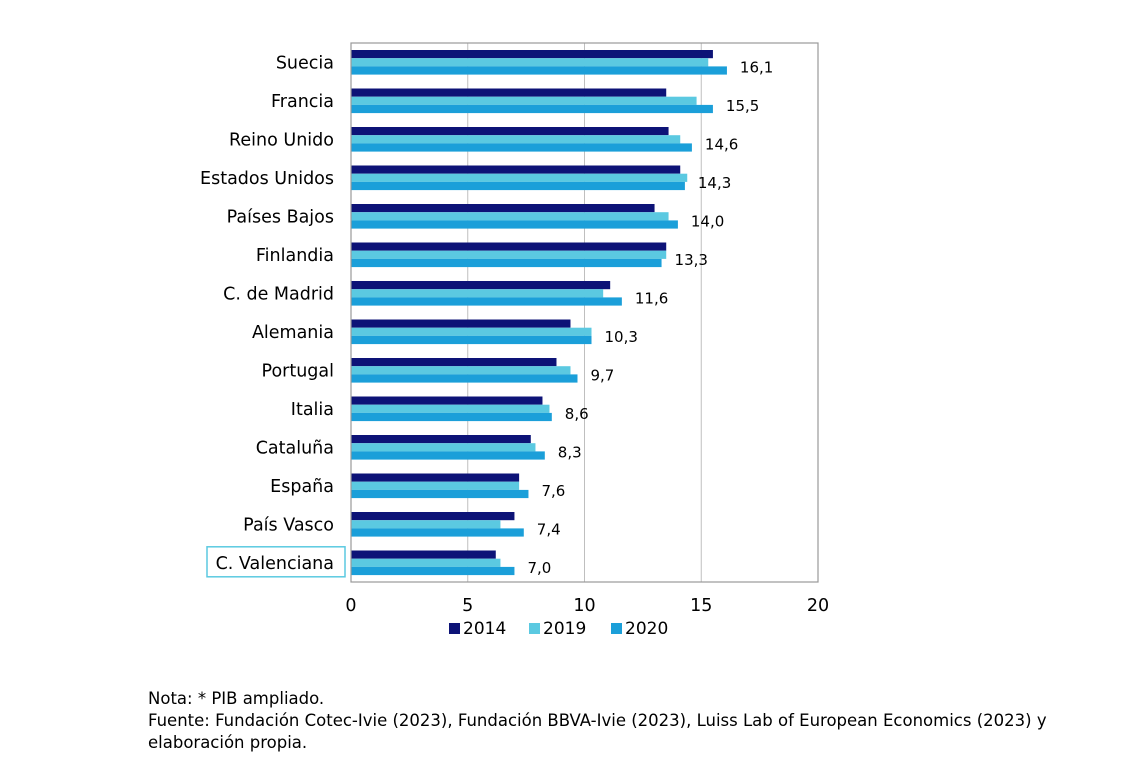 This screenshot has height=766, width=1134. What do you see at coordinates (602, 376) in the screenshot?
I see `data-label: 9,7` at bounding box center [602, 376].